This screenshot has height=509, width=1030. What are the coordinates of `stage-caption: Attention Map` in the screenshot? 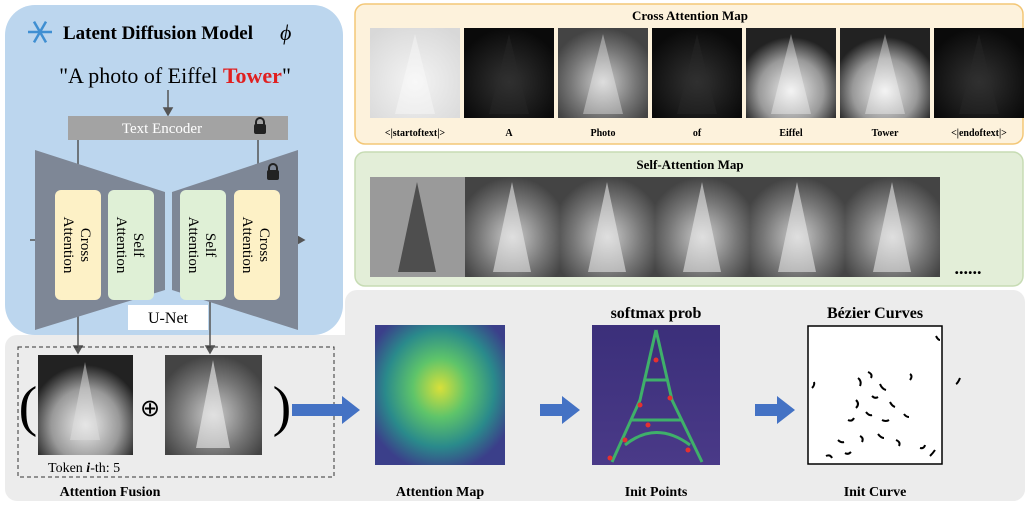 It's located at (440, 492).